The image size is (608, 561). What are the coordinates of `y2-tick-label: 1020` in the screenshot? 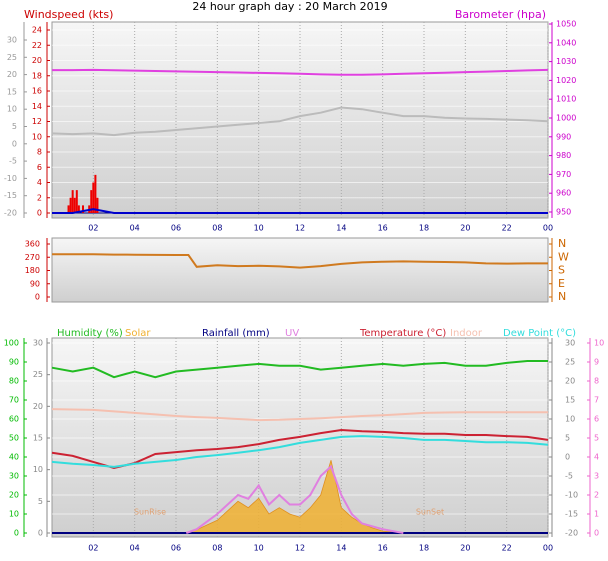 It's located at (566, 80).